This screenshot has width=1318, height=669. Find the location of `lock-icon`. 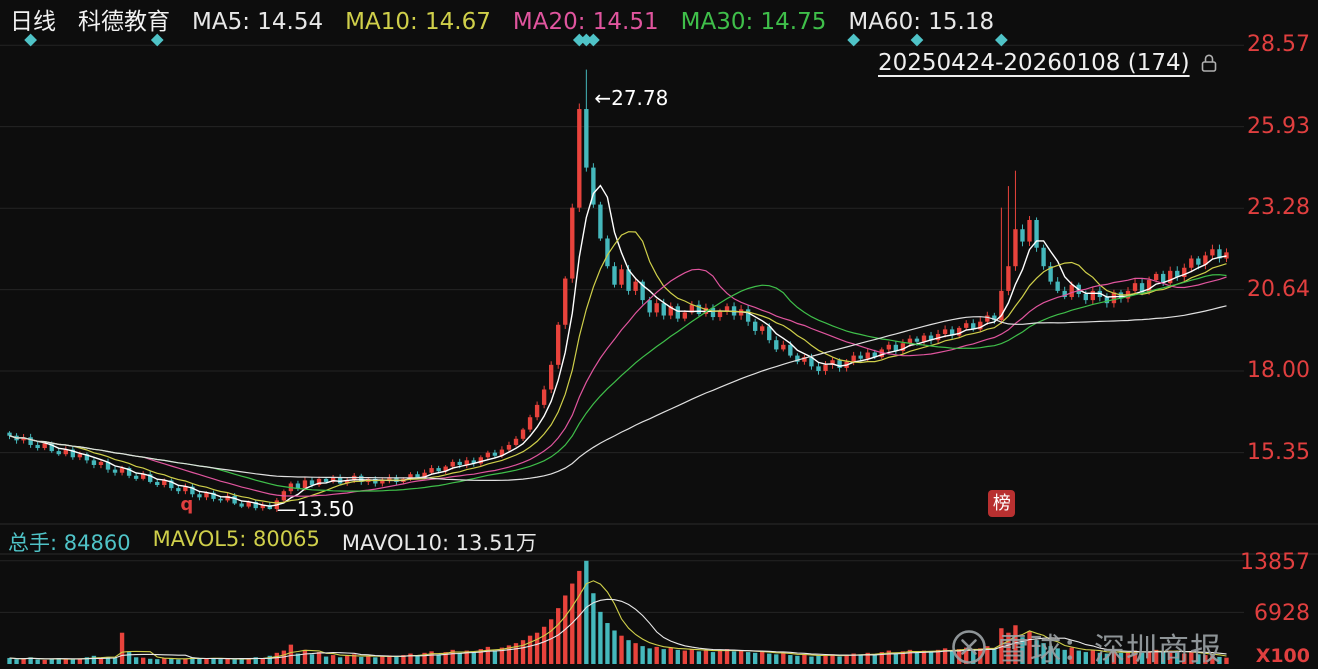

lock-icon is located at coordinates (1209, 63).